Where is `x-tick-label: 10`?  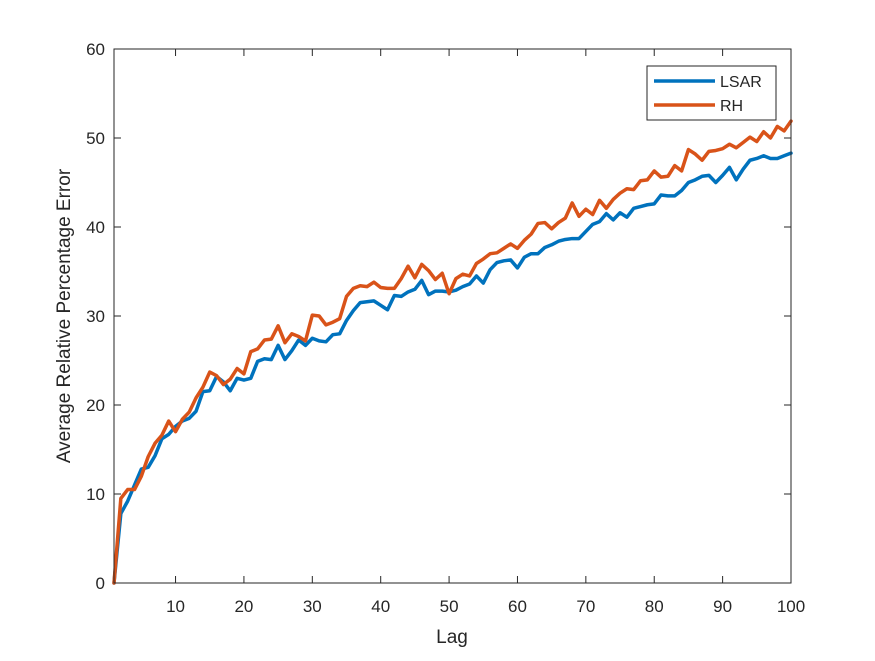 x-tick-label: 10 is located at coordinates (175, 606).